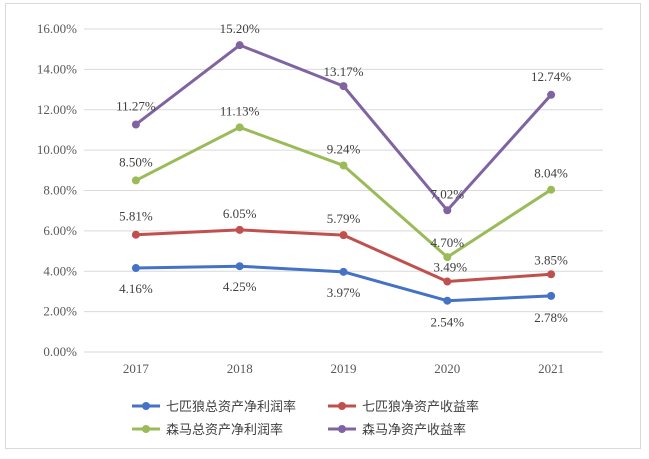  Describe the element at coordinates (60, 230) in the screenshot. I see `y-tick-label: 6.00%` at that location.